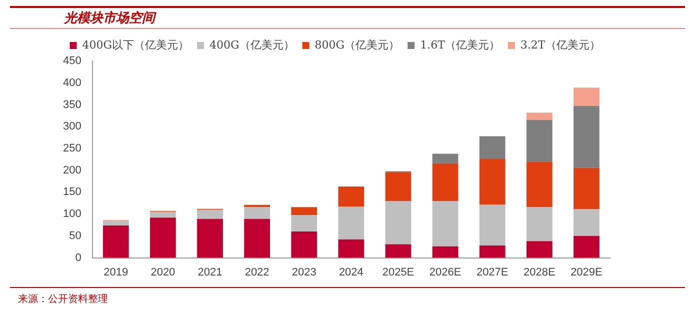 Image resolution: width=694 pixels, height=311 pixels. Describe the element at coordinates (586, 272) in the screenshot. I see `x-tick-label: 2029E` at that location.